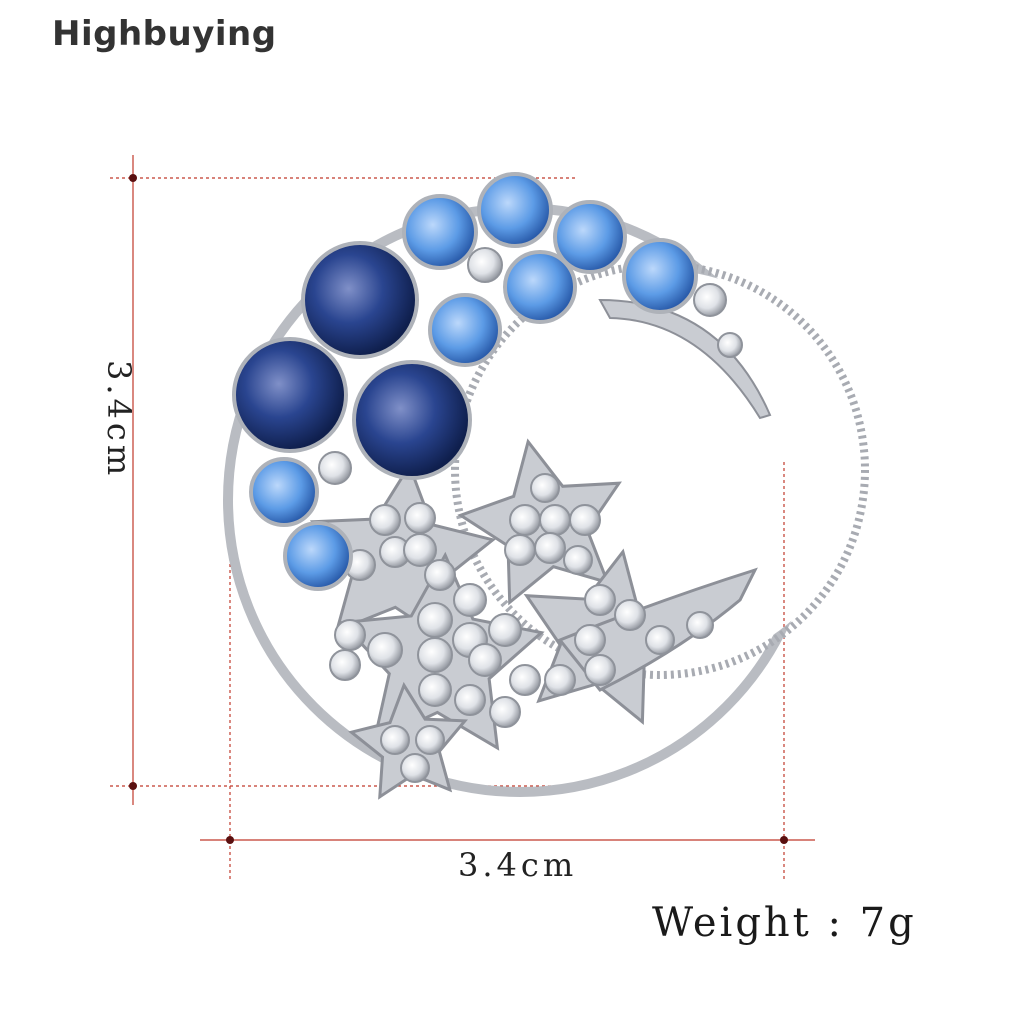 The width and height of the screenshot is (1024, 1024). Describe the element at coordinates (518, 865) in the screenshot. I see `width-label: 3.4cm` at that location.